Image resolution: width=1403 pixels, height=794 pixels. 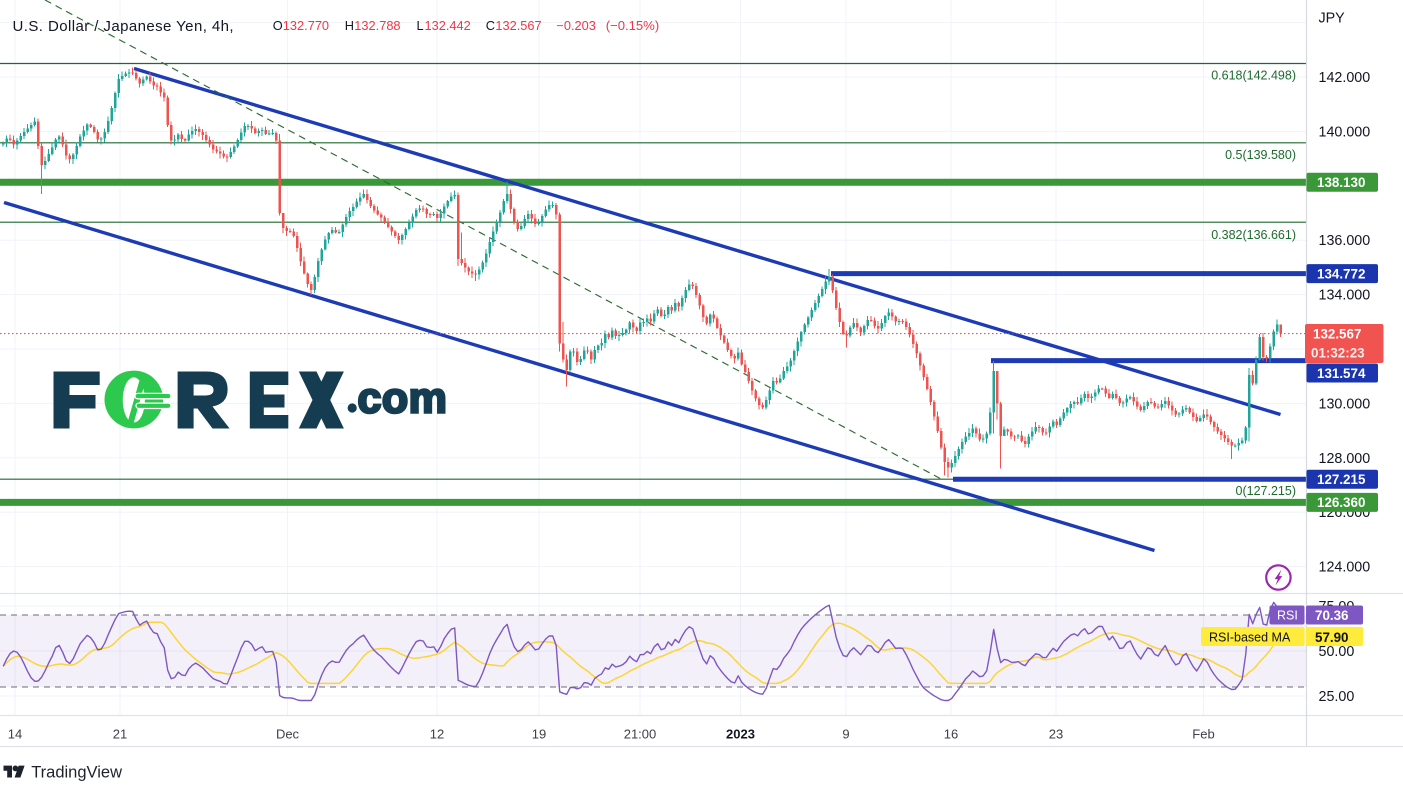 I want to click on svg-text: 2023, so click(x=740, y=734).